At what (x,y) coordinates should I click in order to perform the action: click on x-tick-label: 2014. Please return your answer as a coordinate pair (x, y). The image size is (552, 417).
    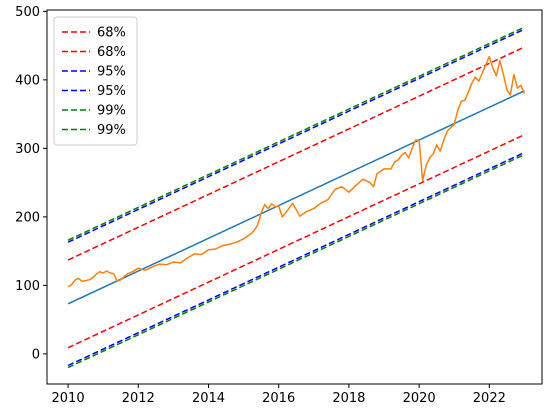
    Looking at the image, I should click on (208, 398).